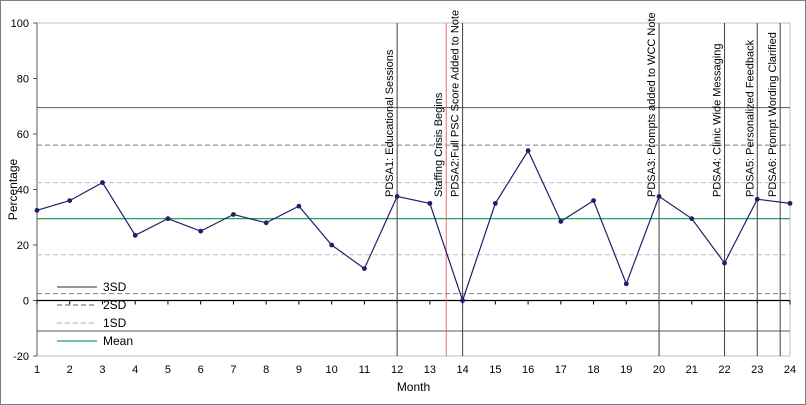  Describe the element at coordinates (718, 120) in the screenshot. I see `annotation-label: PDSA4: Clinic Wide Messaging` at that location.